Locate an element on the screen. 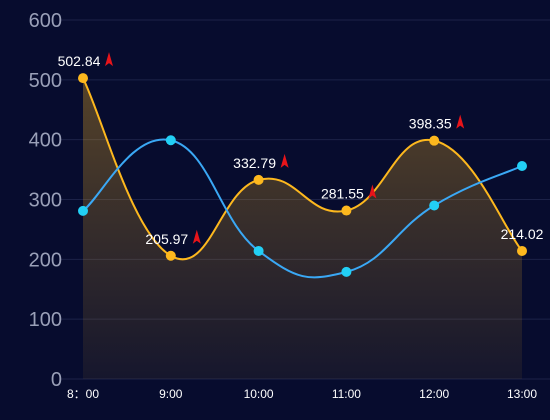 This screenshot has height=420, width=550. x-tick-label: 9:00 is located at coordinates (171, 394).